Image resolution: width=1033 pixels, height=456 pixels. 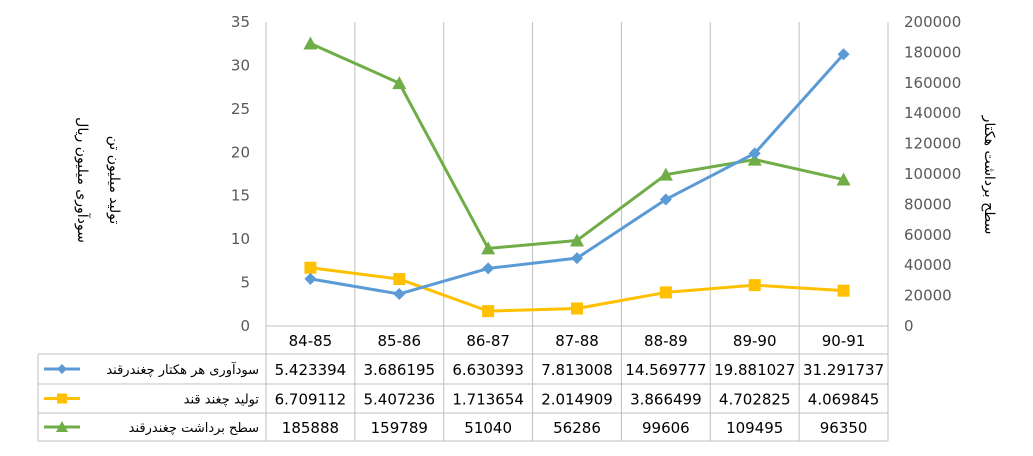 I want to click on right-tick-label: 160000, so click(x=932, y=83).